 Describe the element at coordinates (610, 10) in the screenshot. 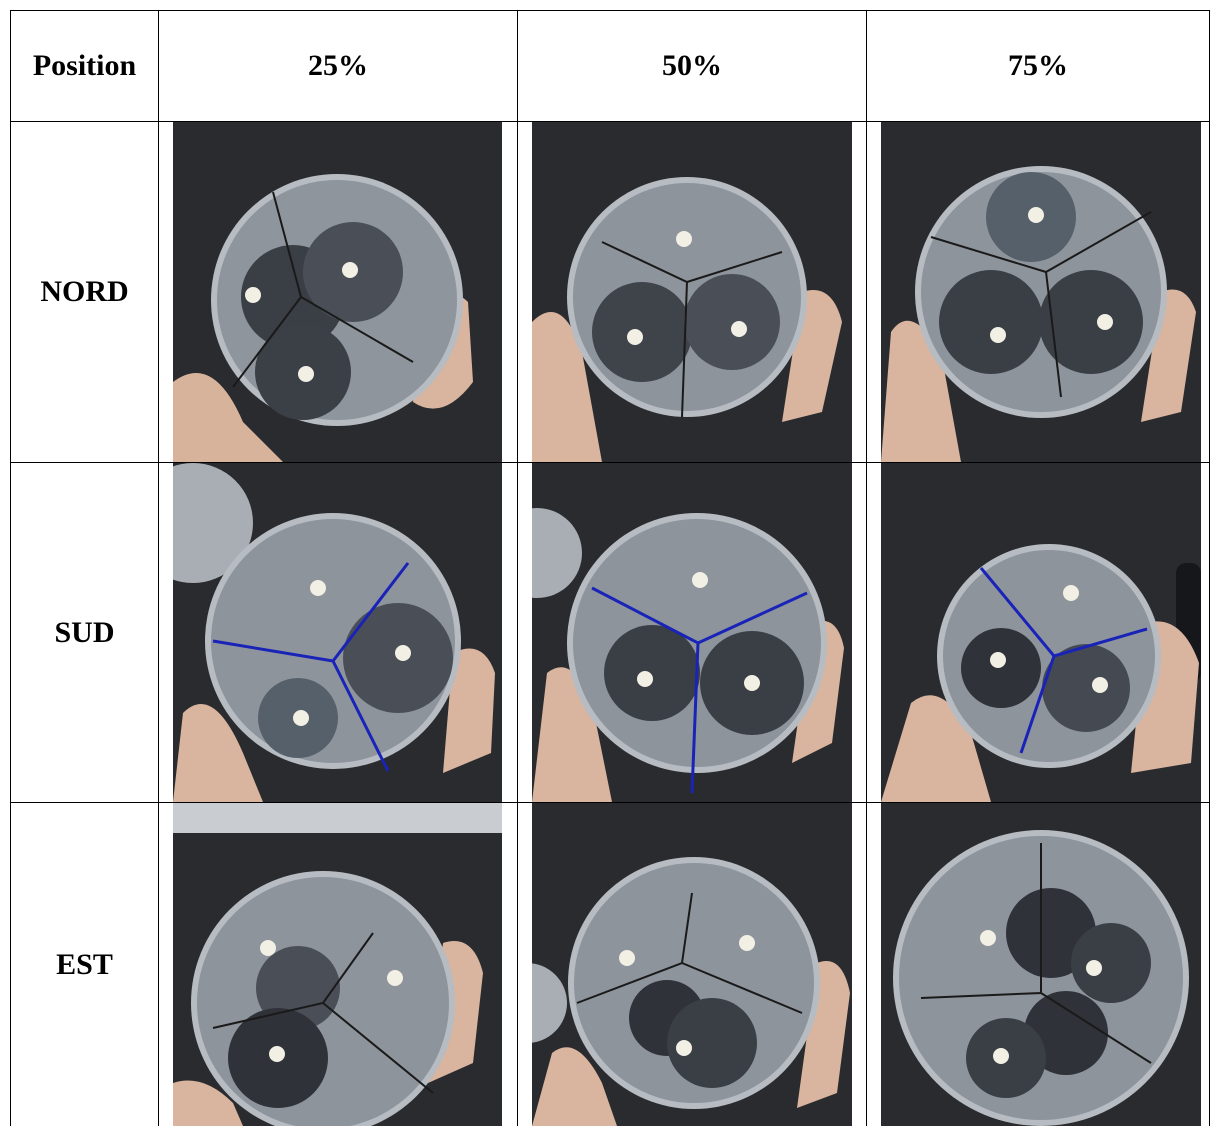

I see `table-border-top` at that location.